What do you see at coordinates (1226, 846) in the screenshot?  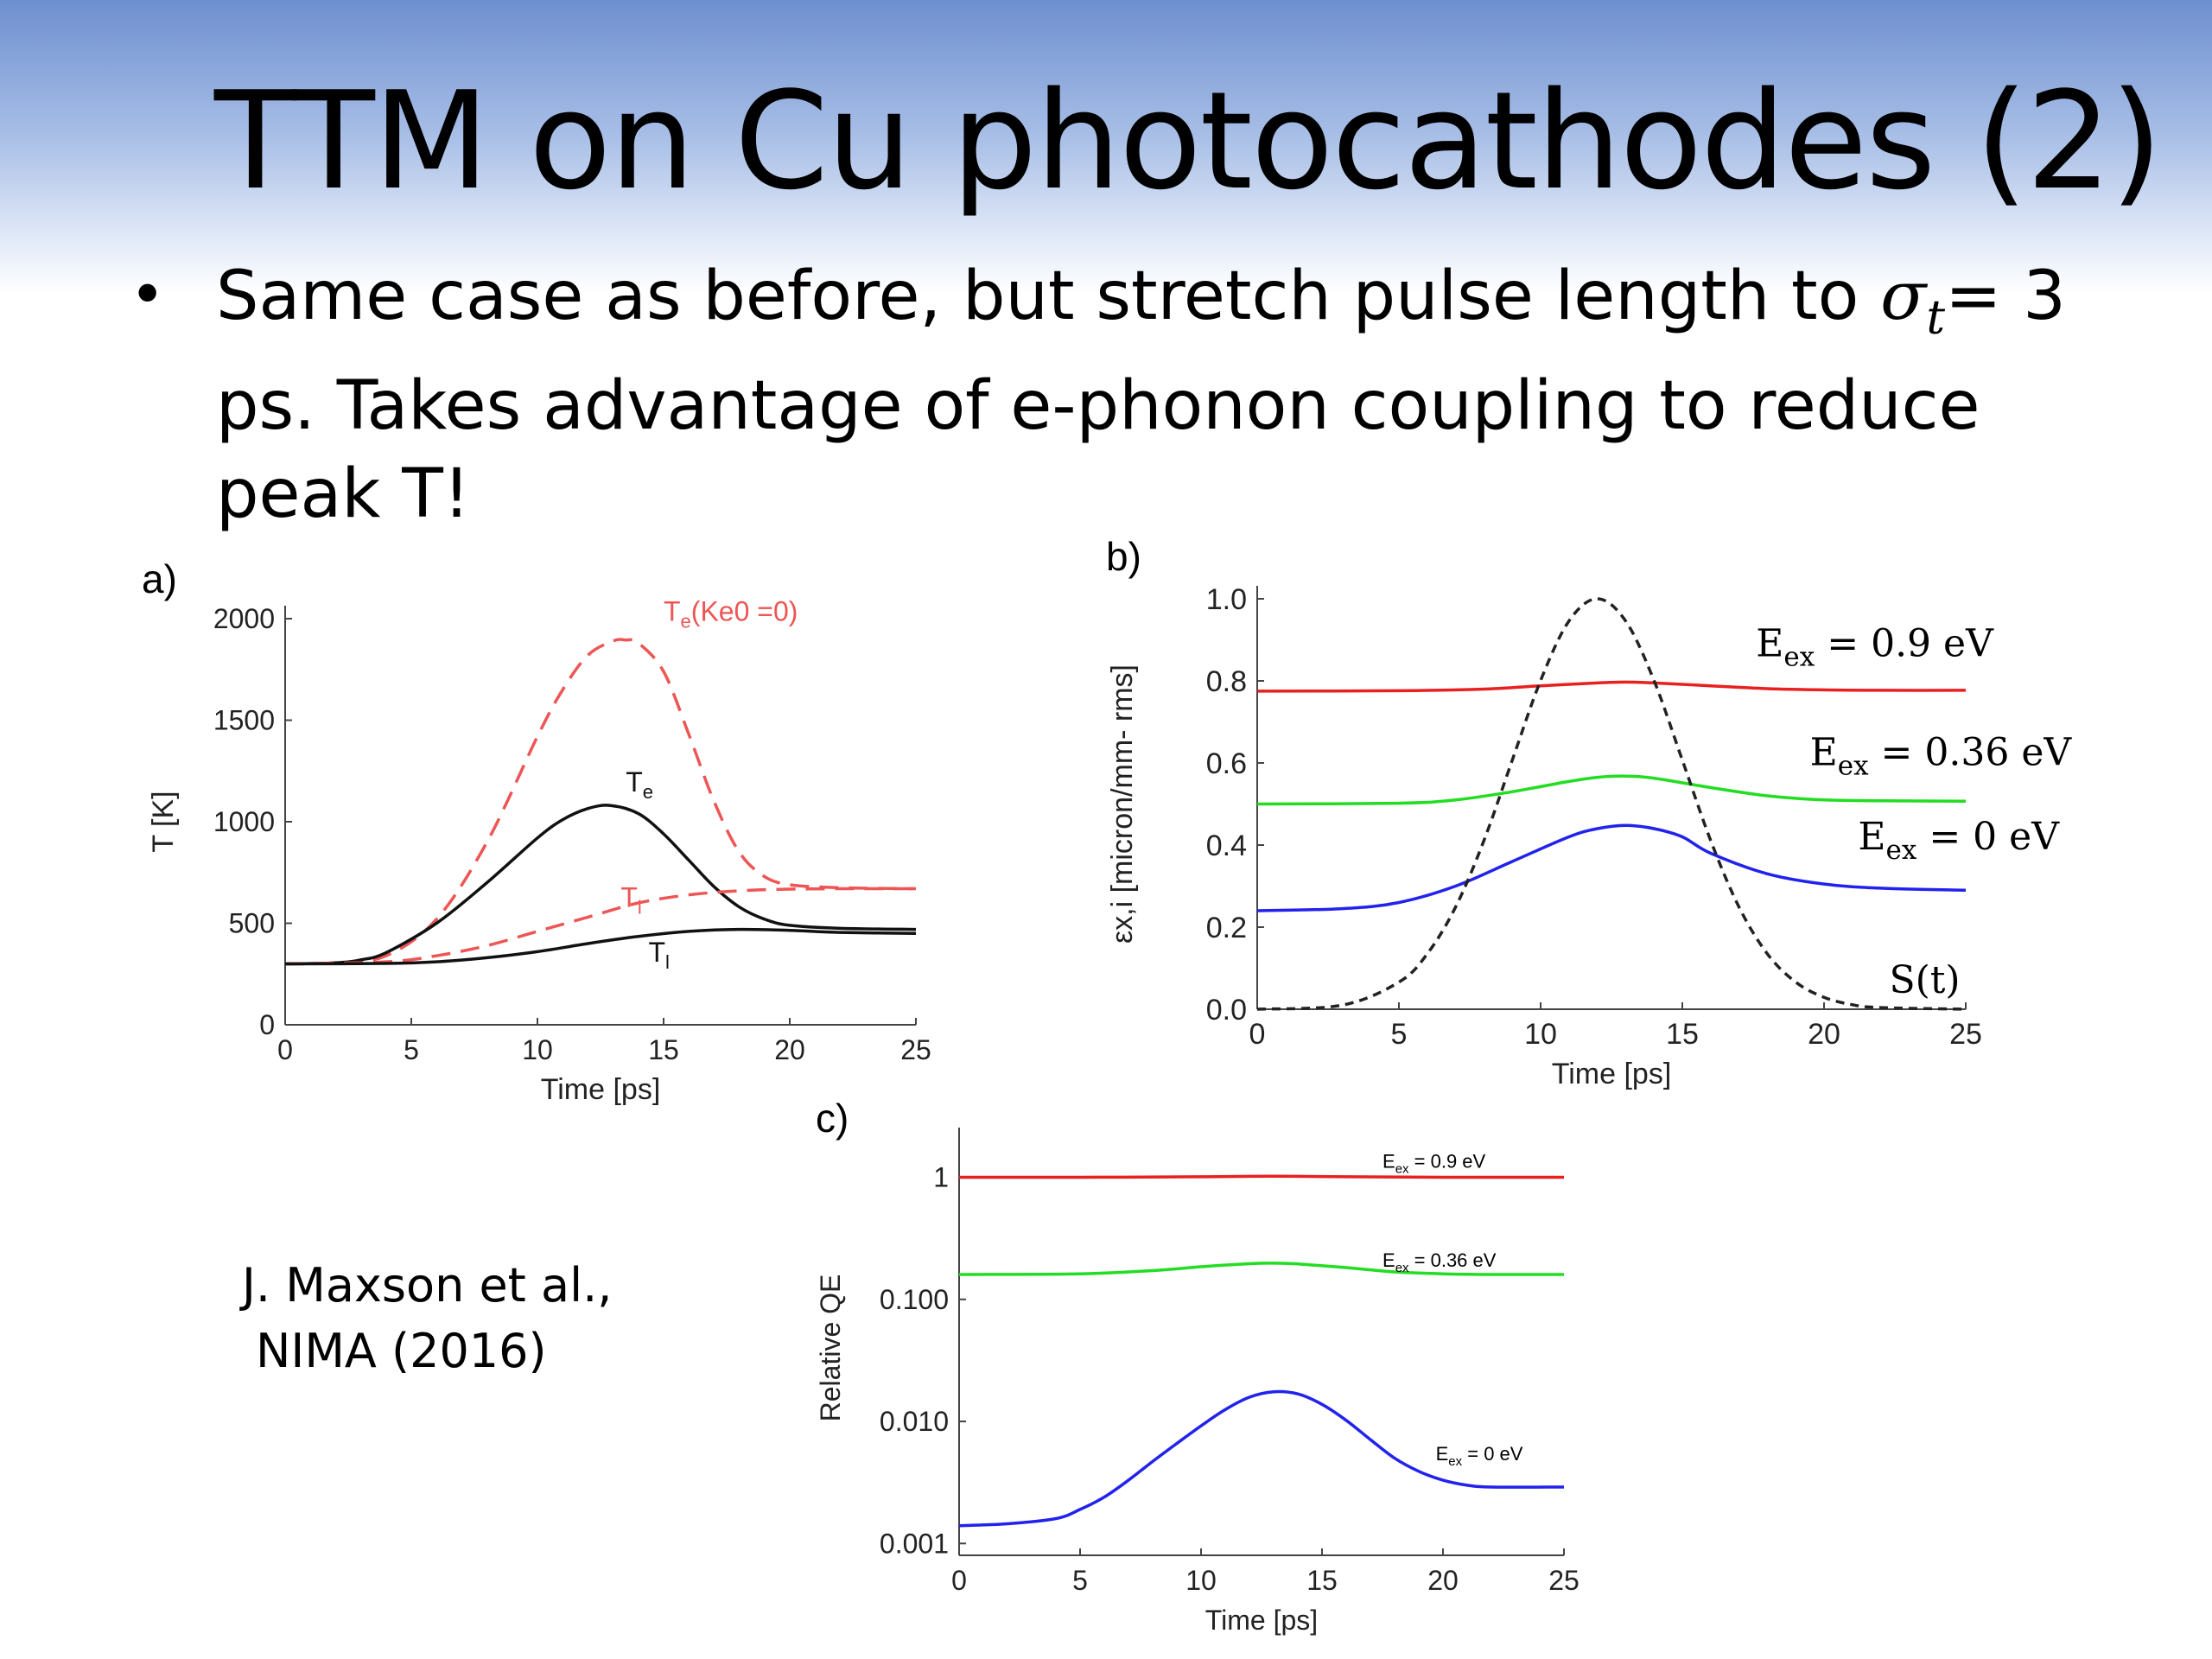 I see `y-tick-label: 0.4` at bounding box center [1226, 846].